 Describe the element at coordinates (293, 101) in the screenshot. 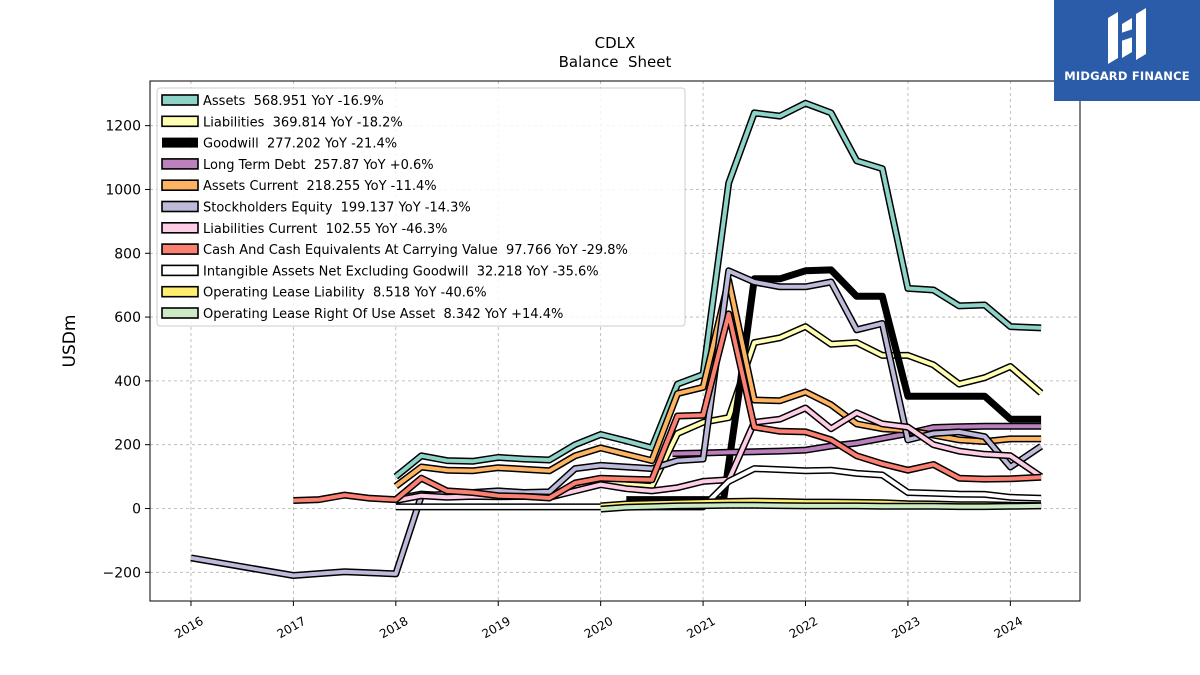

I see `legend-label: Assets 568.951 YoY -16.9%` at that location.